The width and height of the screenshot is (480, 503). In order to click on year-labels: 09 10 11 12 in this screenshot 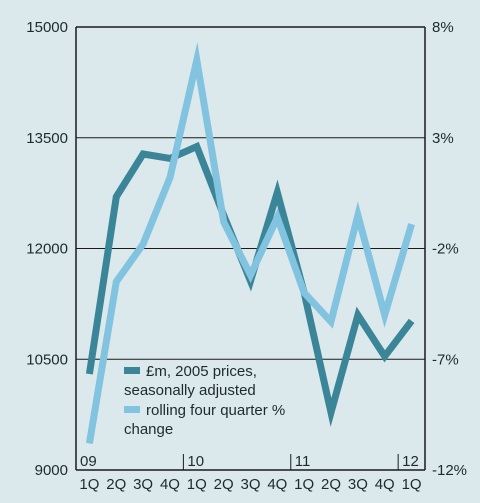, I will do `click(249, 461)`.